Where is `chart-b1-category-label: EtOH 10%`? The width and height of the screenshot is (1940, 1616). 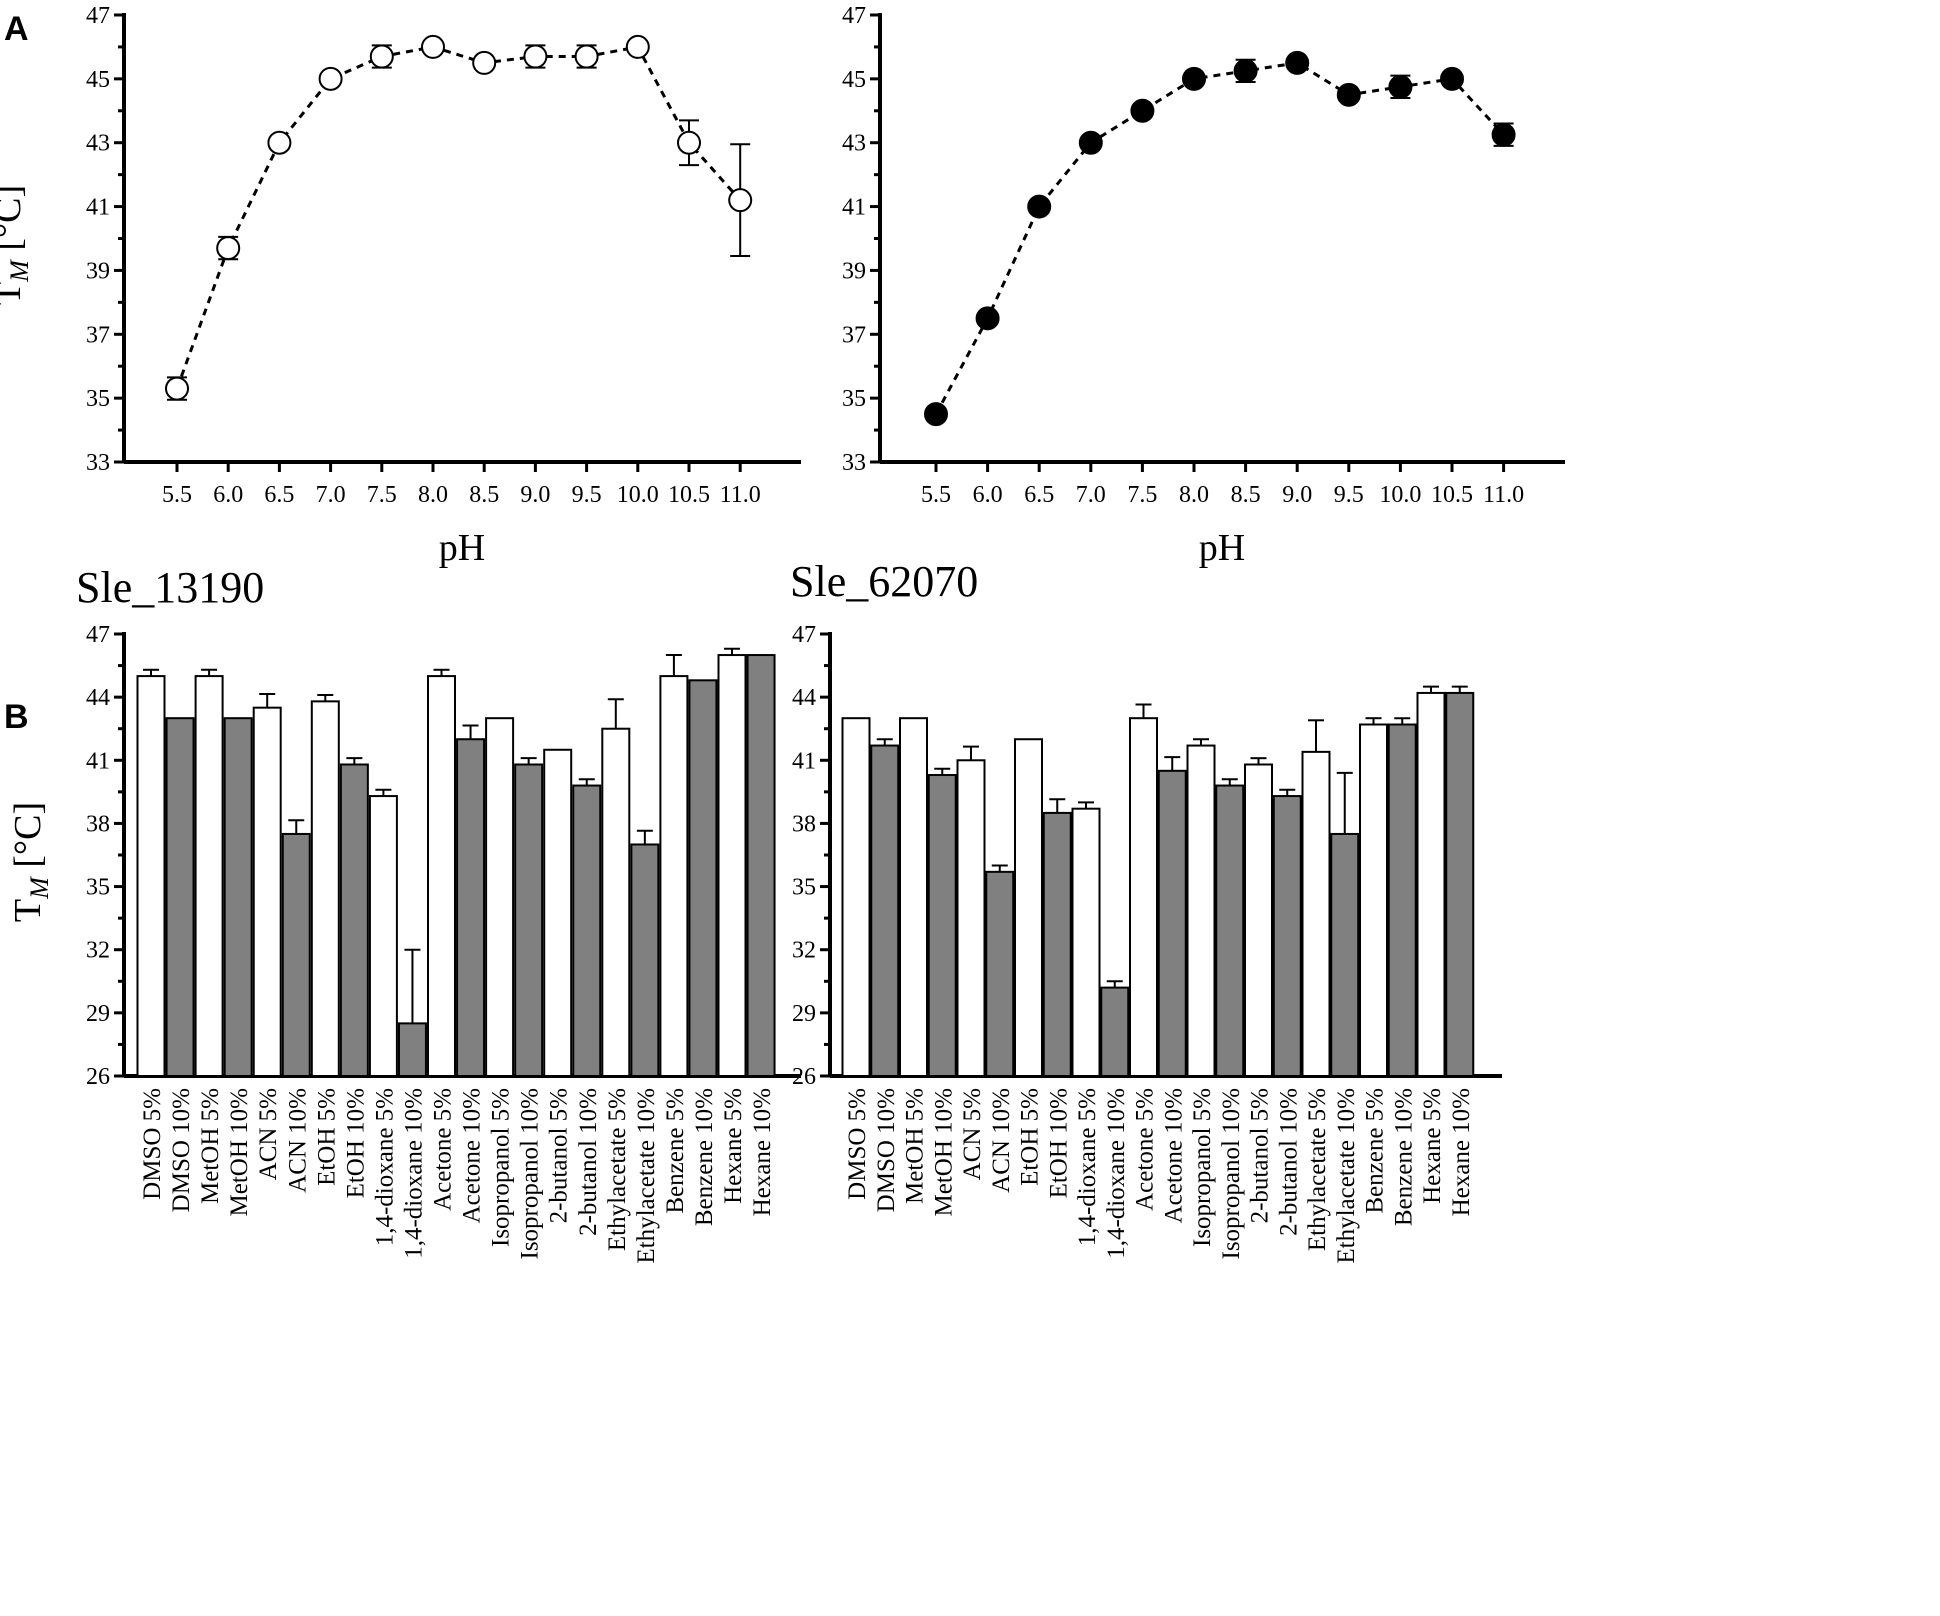
chart-b1-category-label: EtOH 10% is located at coordinates (355, 1143).